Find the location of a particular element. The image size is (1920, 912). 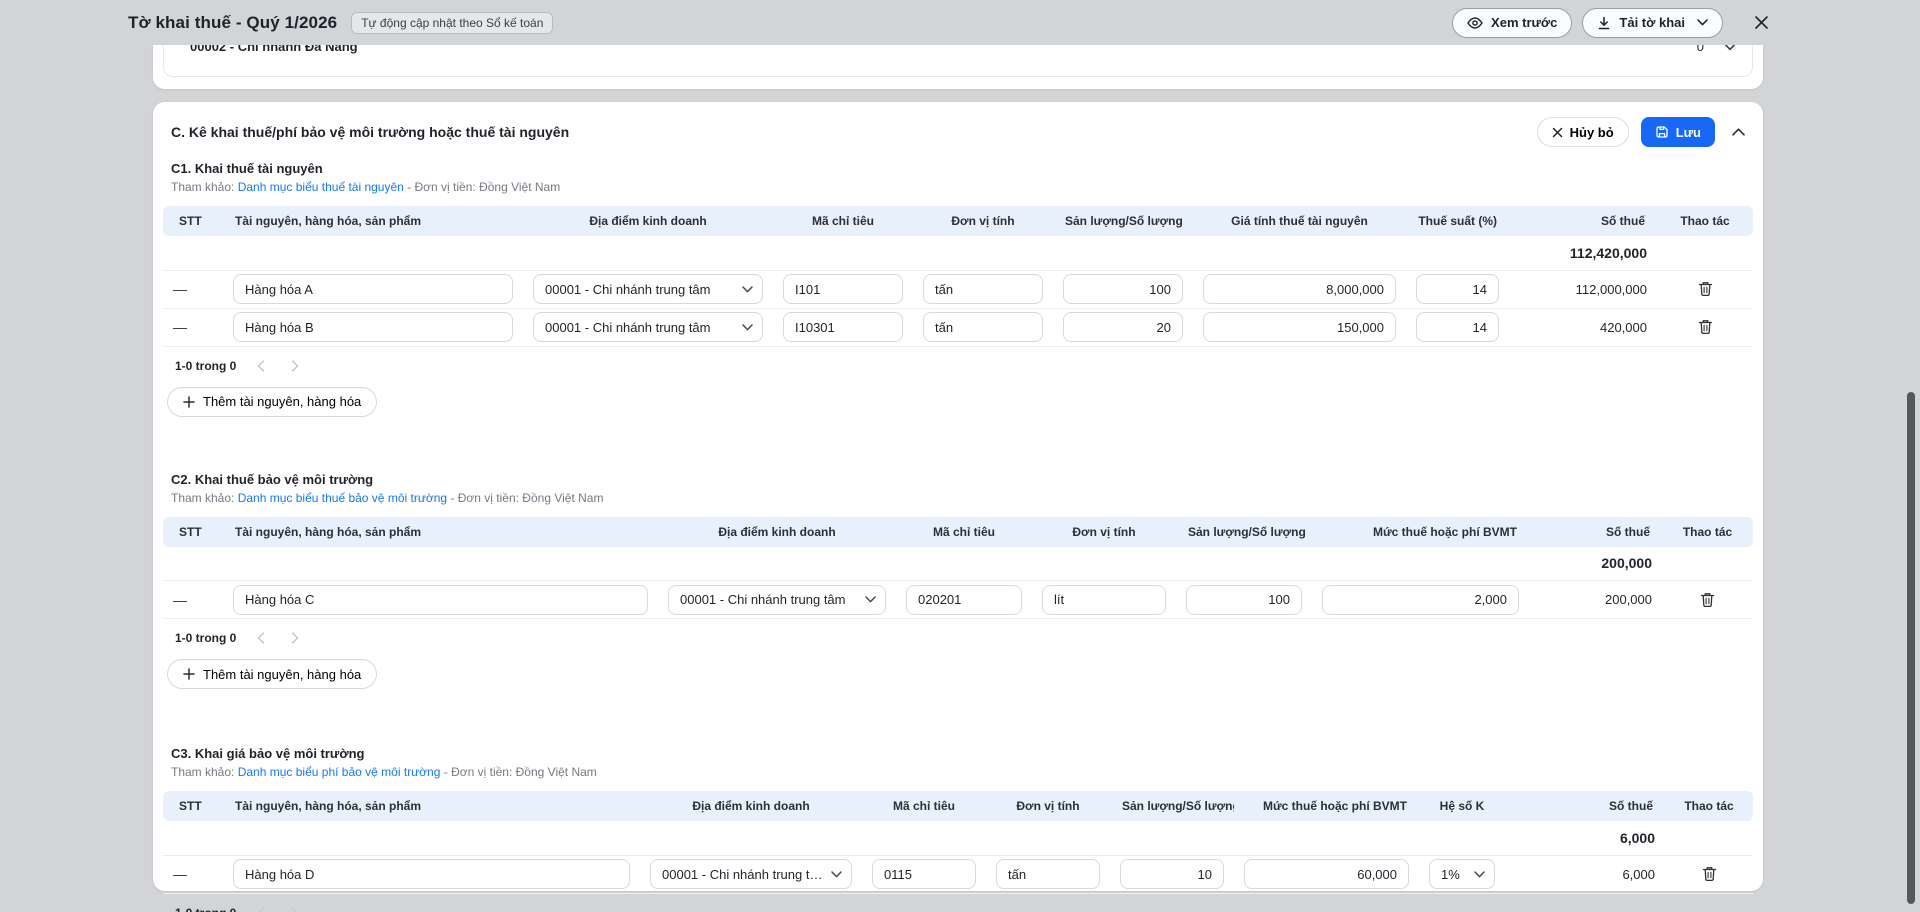

table-row: — 00001 - Chi nhánh trung tâm 200,000 is located at coordinates (958, 599).